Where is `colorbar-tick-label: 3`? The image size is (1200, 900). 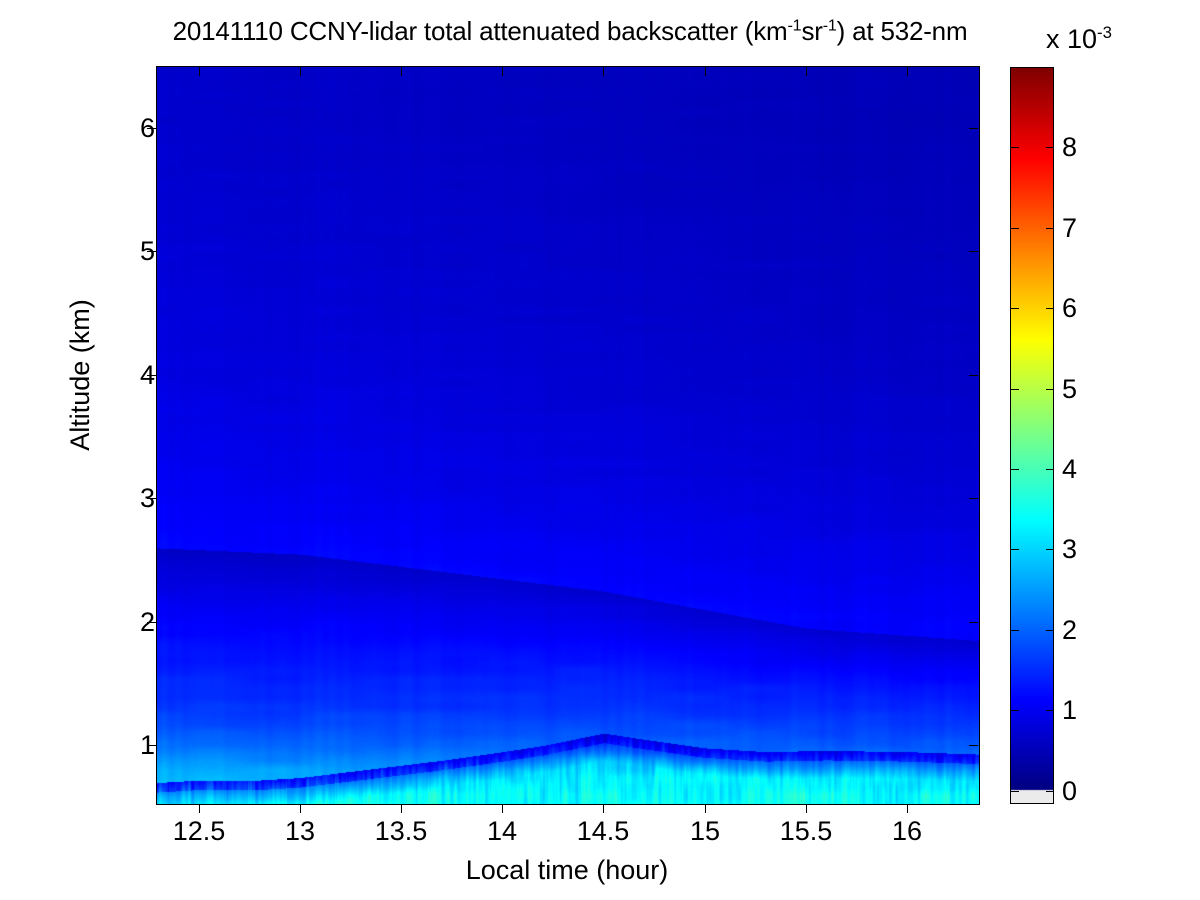
colorbar-tick-label: 3 is located at coordinates (1070, 549).